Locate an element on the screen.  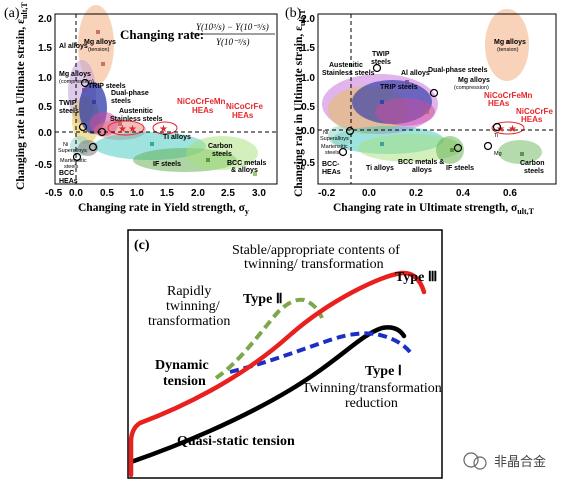
x-tick: 0.4 is located at coordinates (463, 193).